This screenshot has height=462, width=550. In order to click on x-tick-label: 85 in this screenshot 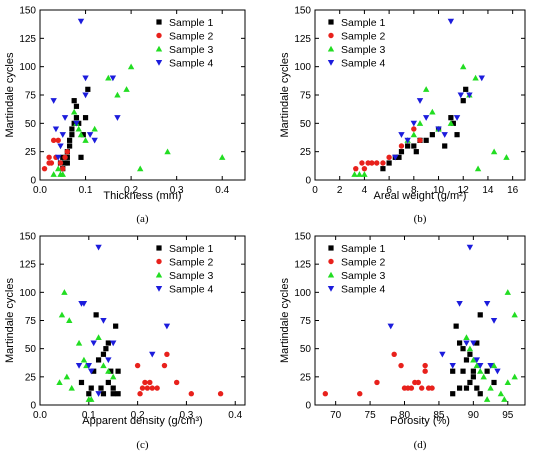, I will do `click(439, 415)`.